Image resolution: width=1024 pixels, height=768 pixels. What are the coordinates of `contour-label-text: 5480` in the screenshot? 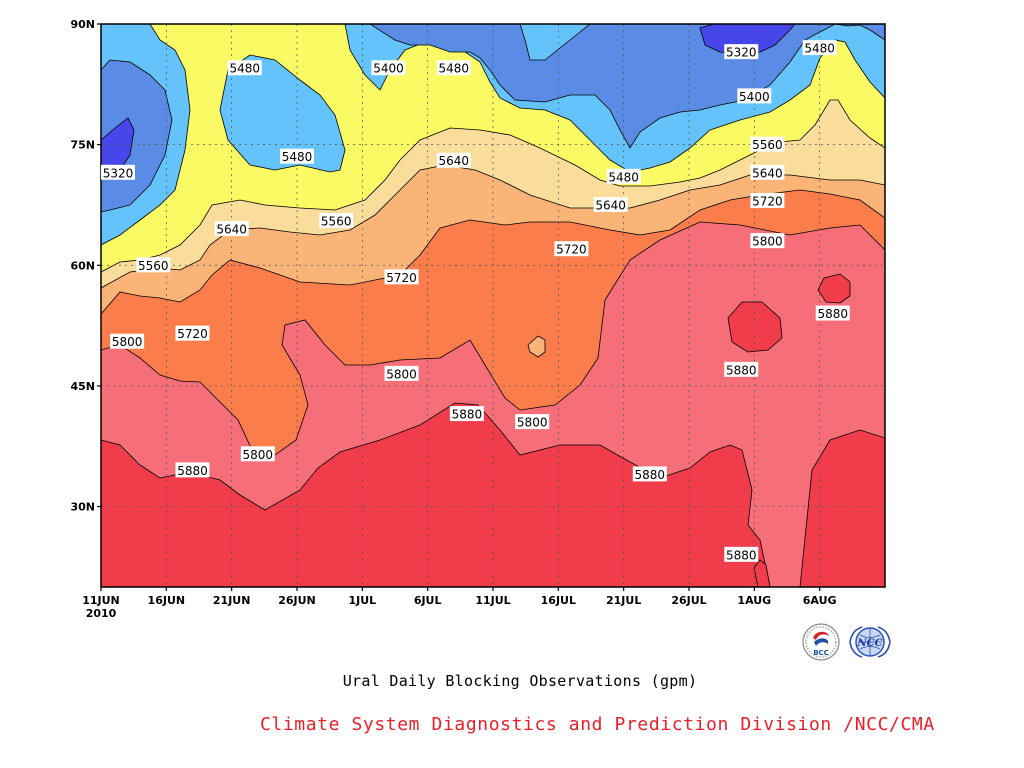 It's located at (244, 69).